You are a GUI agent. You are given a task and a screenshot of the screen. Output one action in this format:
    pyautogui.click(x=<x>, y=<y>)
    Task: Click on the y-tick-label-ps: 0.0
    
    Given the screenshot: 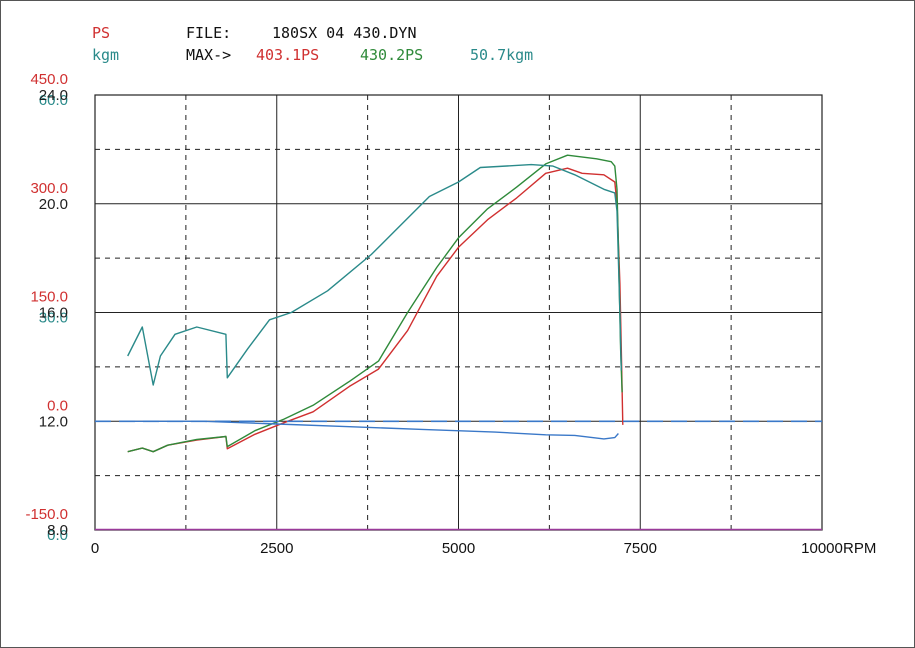 What is the action you would take?
    pyautogui.click(x=57, y=405)
    